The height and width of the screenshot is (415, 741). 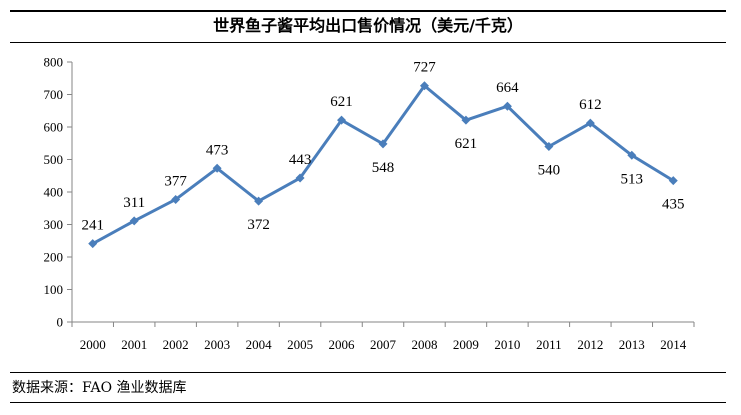 What do you see at coordinates (673, 181) in the screenshot?
I see `data-point-2014` at bounding box center [673, 181].